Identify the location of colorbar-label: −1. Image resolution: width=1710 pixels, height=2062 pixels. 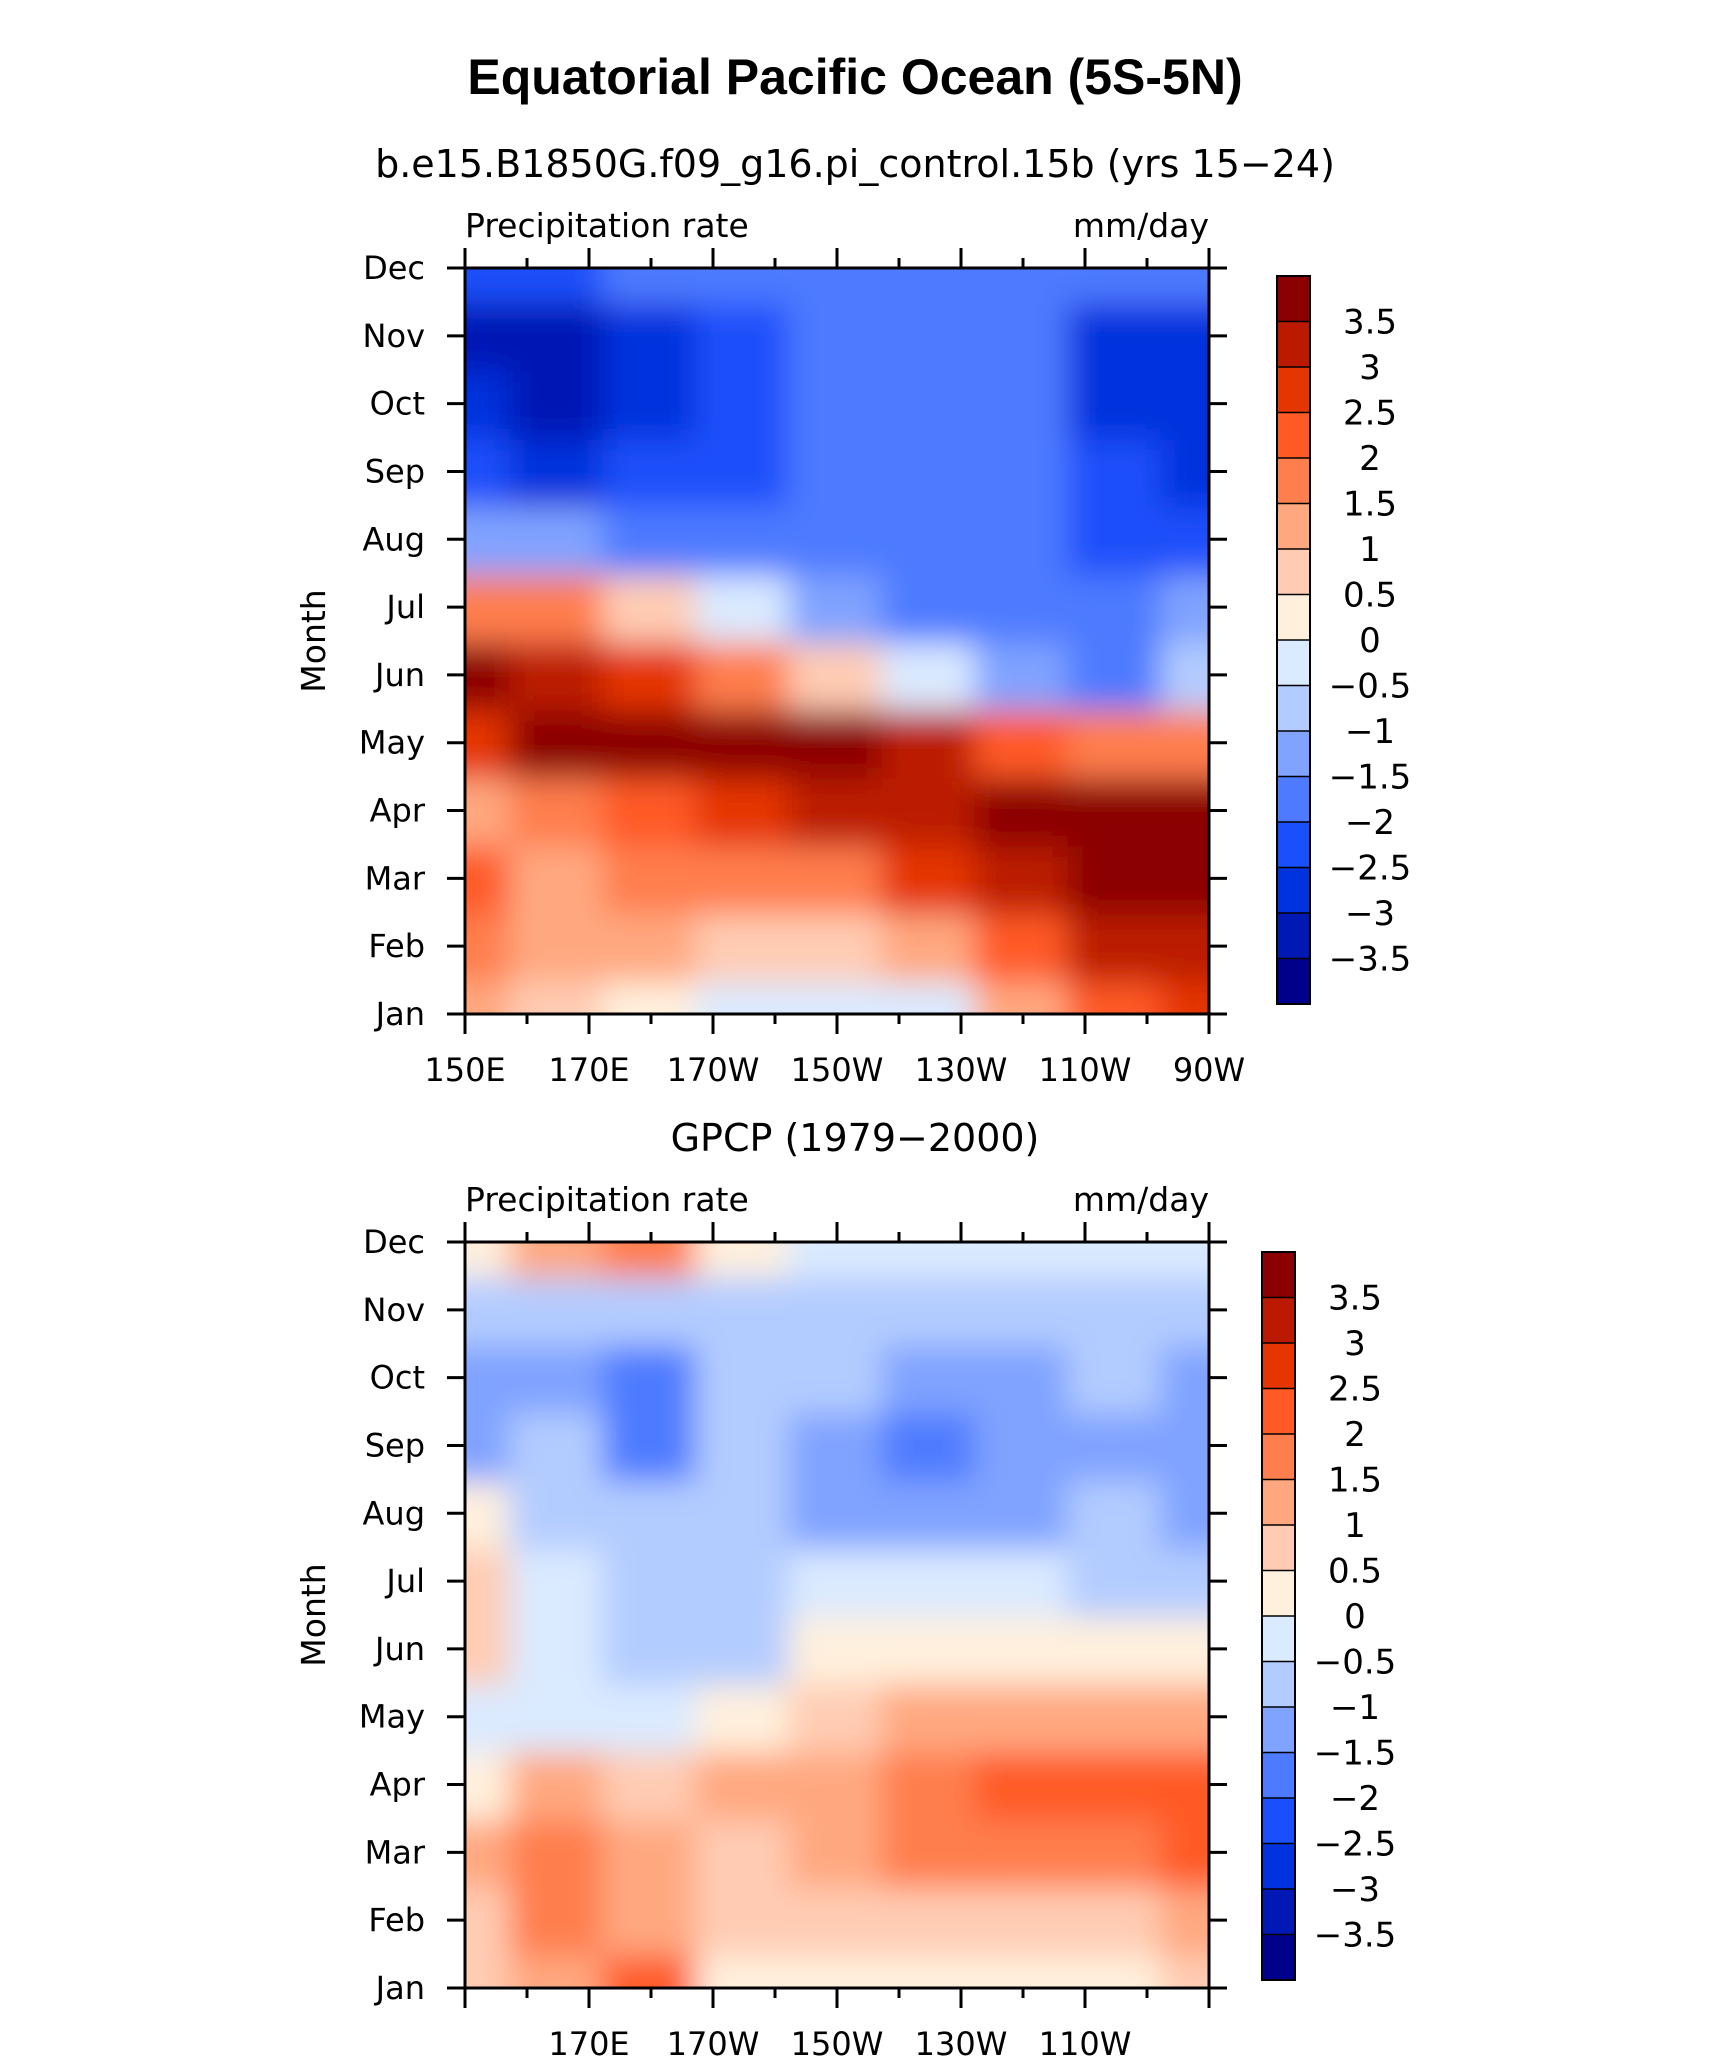
(1370, 732).